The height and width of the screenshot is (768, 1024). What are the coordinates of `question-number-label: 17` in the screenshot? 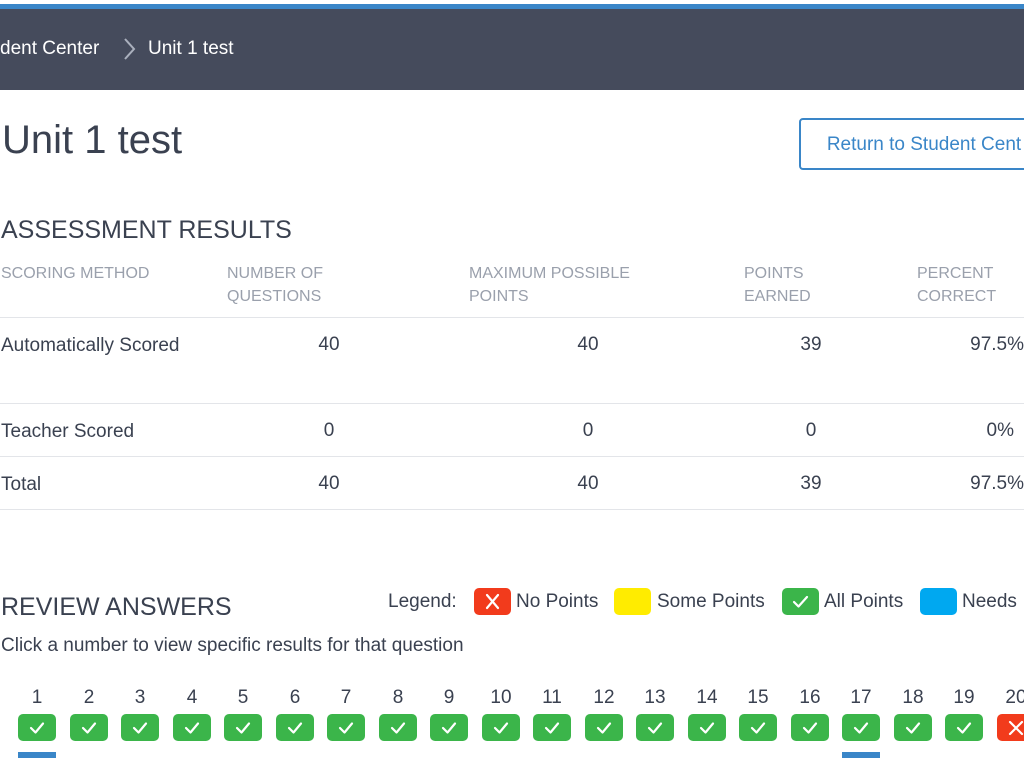 It's located at (861, 697).